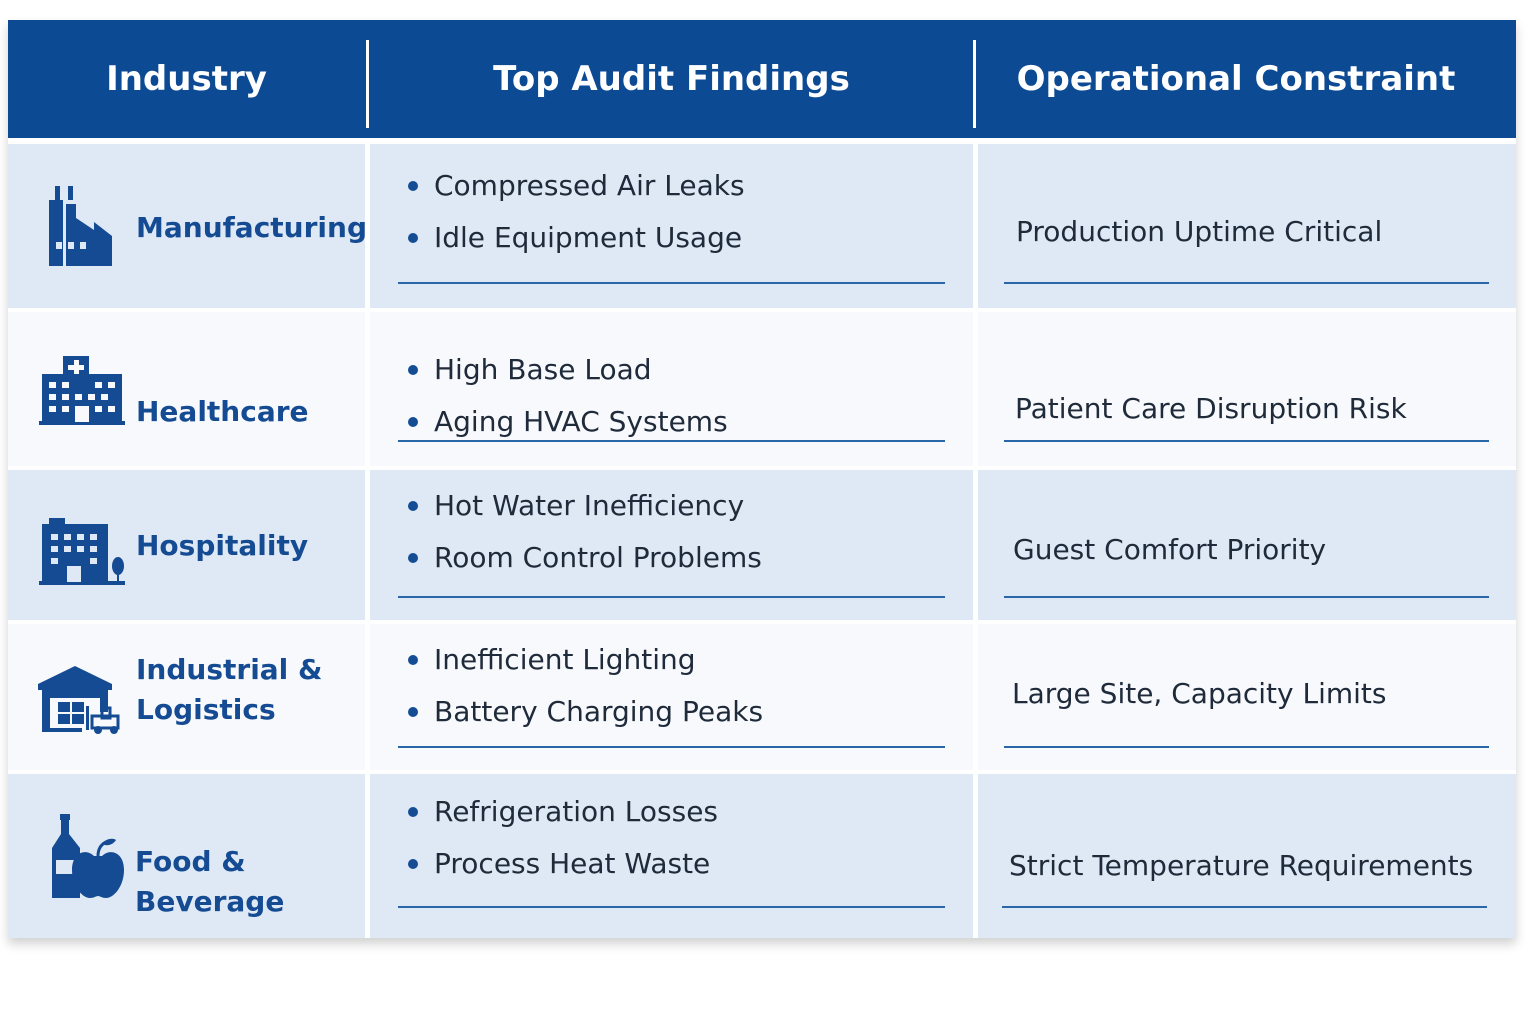 Image resolution: width=1536 pixels, height=1024 pixels. What do you see at coordinates (251, 227) in the screenshot?
I see `industry-label: Manufacturing` at bounding box center [251, 227].